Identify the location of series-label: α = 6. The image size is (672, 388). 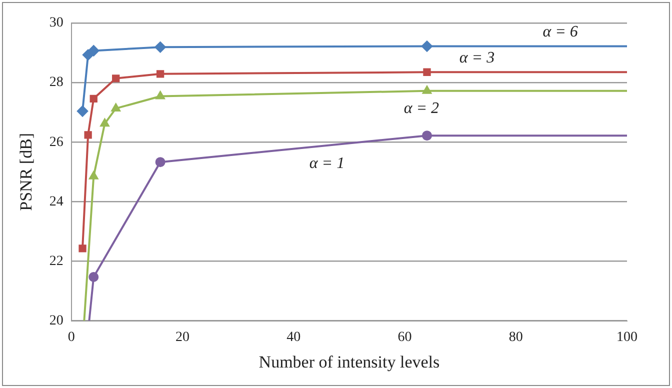
(560, 31).